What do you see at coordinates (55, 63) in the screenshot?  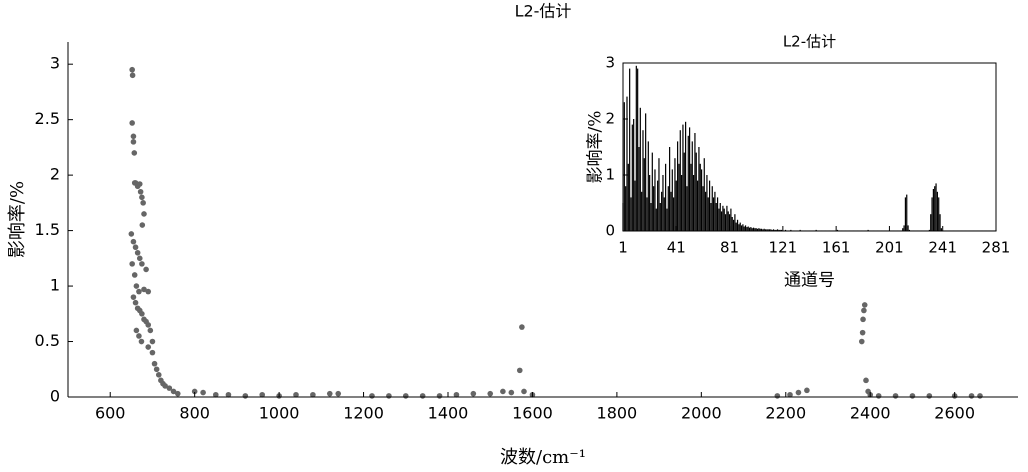 I see `y-tick-label: 3` at bounding box center [55, 63].